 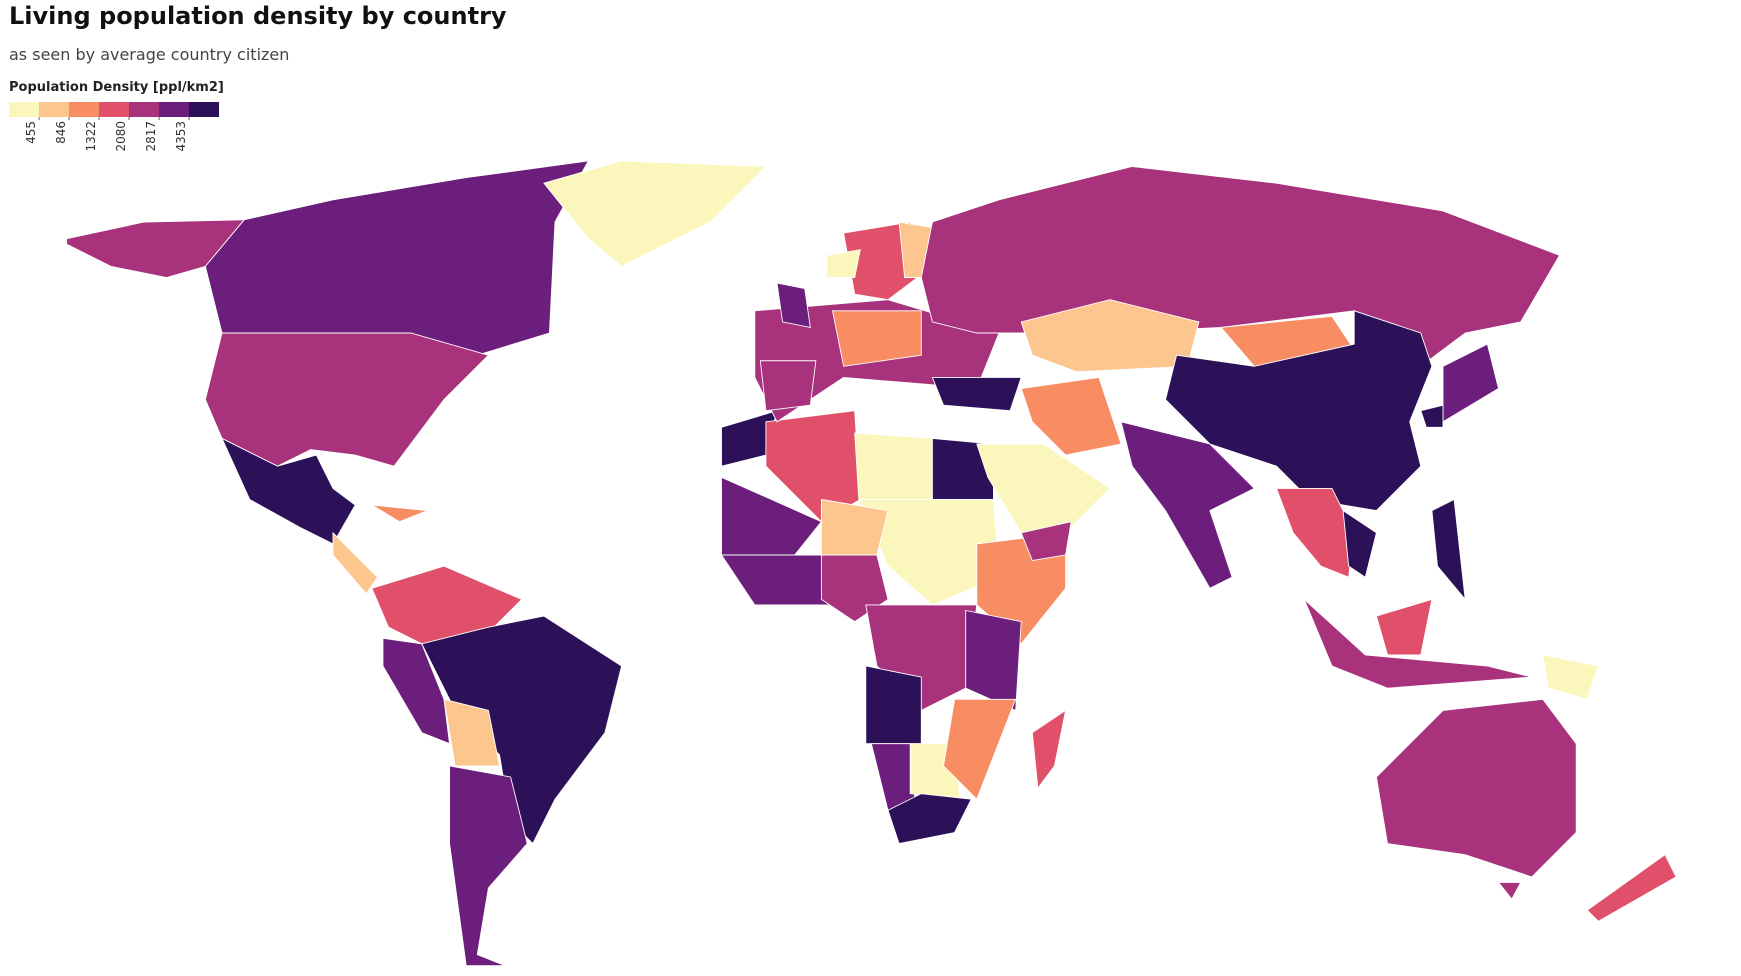 I want to click on legend: 455 846 1322 2080 2817 4353, so click(x=114, y=127).